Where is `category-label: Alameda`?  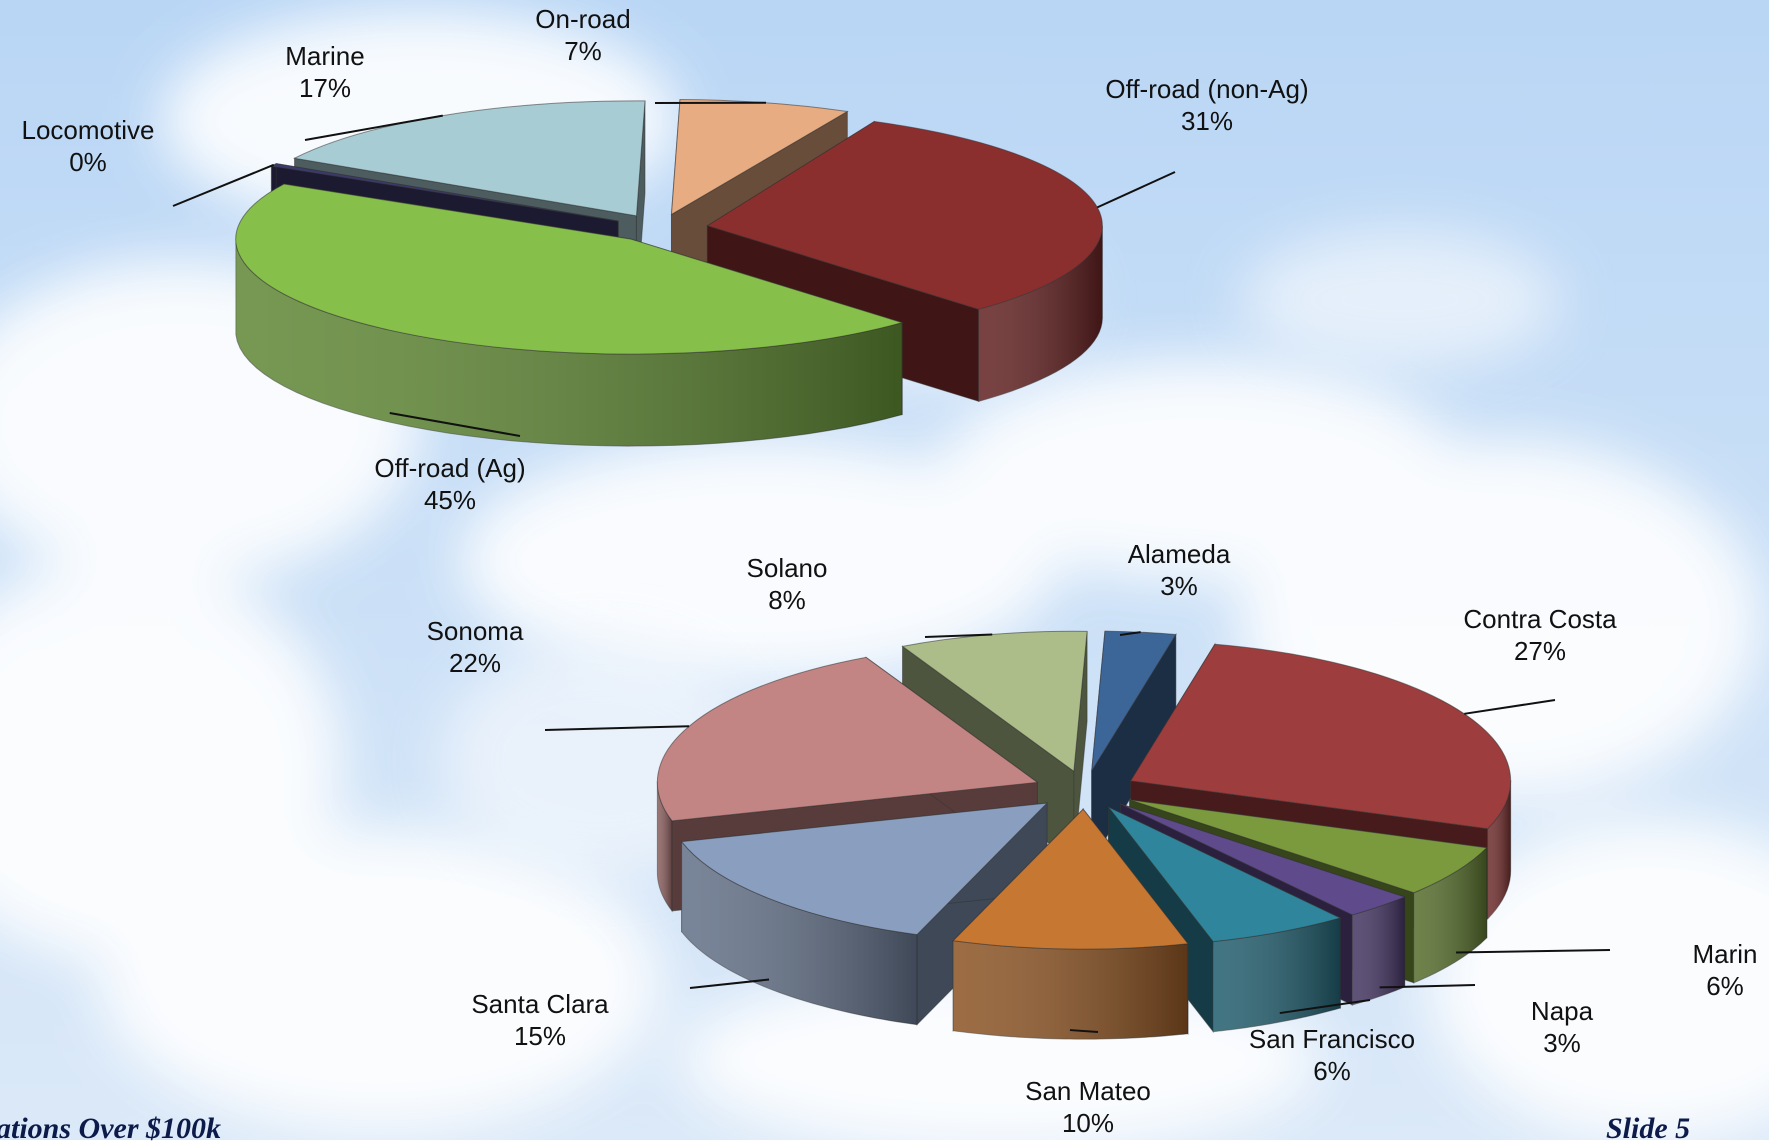 category-label: Alameda is located at coordinates (1179, 554).